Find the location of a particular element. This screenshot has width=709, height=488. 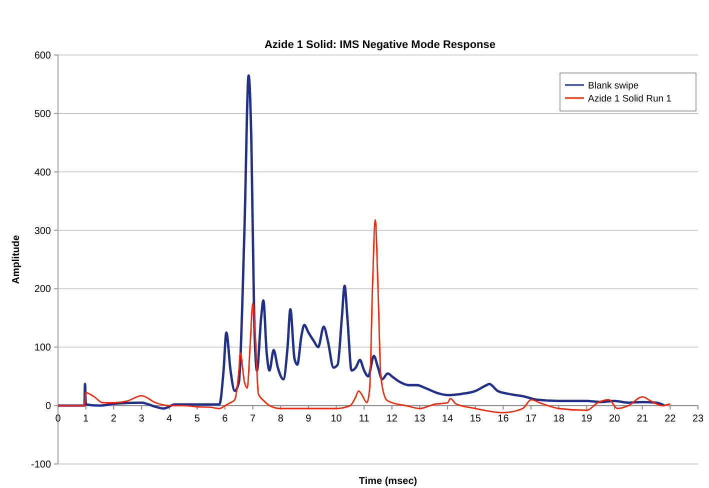

x-tick-label: 19 is located at coordinates (587, 419).